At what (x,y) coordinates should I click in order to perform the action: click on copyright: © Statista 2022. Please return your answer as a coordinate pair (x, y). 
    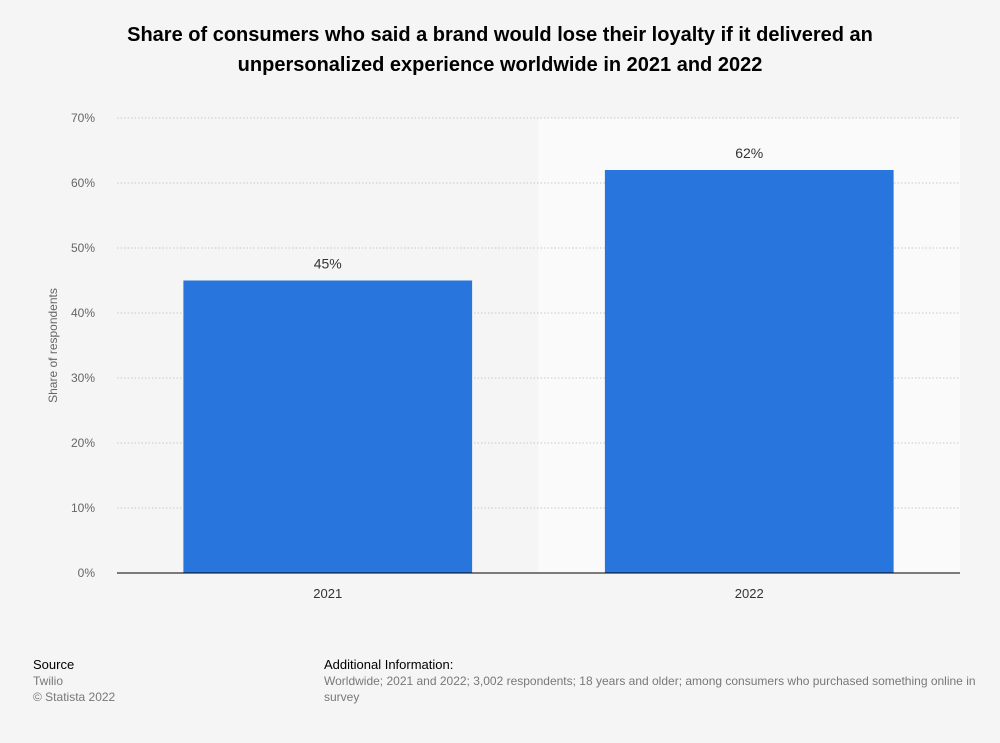
    Looking at the image, I should click on (74, 697).